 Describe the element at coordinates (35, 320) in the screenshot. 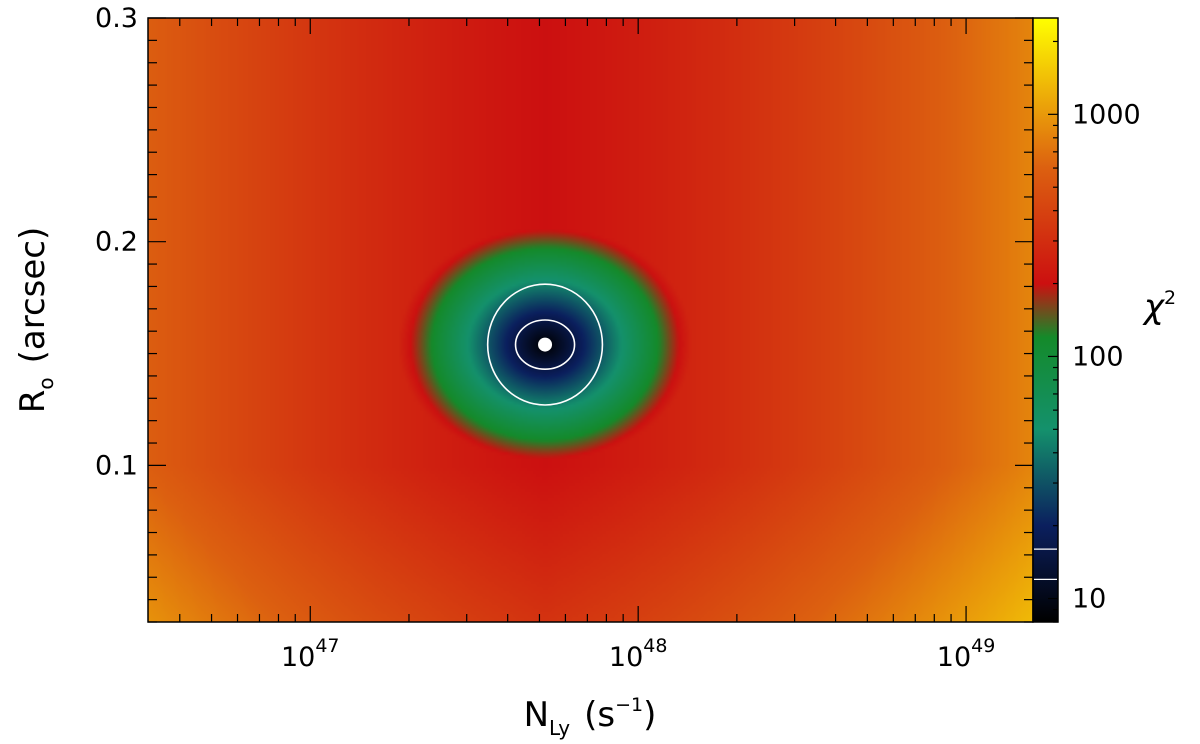

I see `y-axis-title: Ro(arcsec)` at that location.